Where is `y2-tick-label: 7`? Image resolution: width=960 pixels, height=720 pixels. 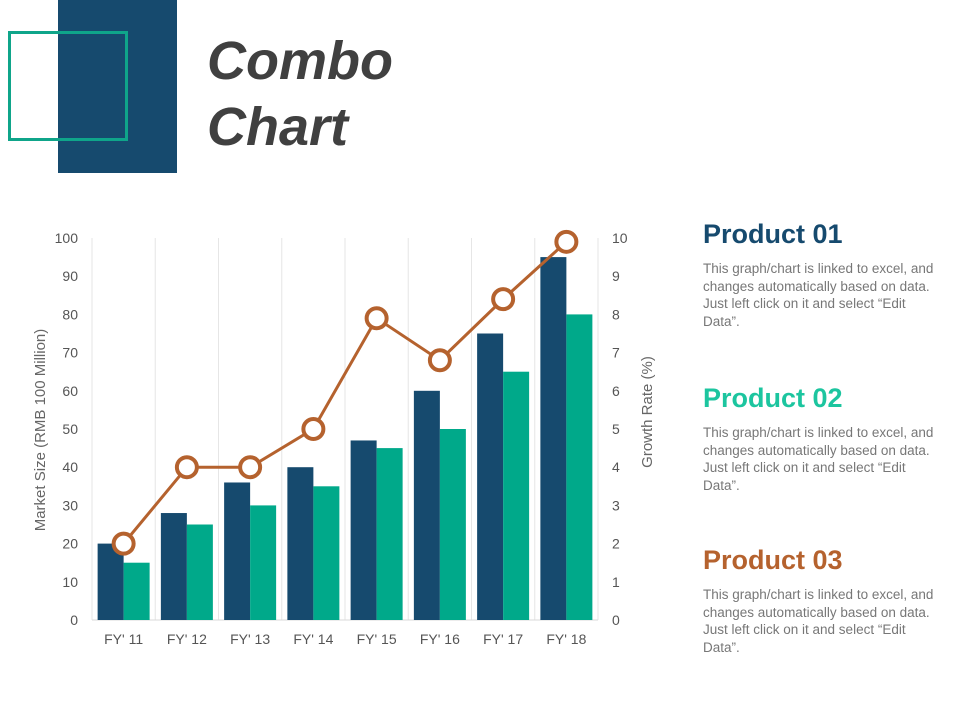
y2-tick-label: 7 is located at coordinates (616, 353).